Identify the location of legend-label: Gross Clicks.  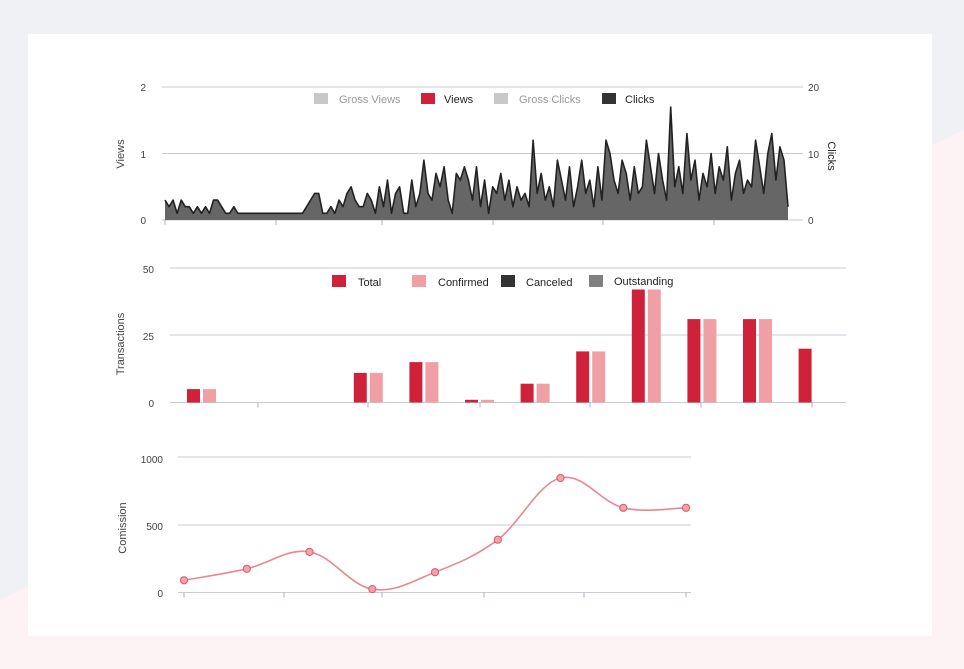
(550, 100).